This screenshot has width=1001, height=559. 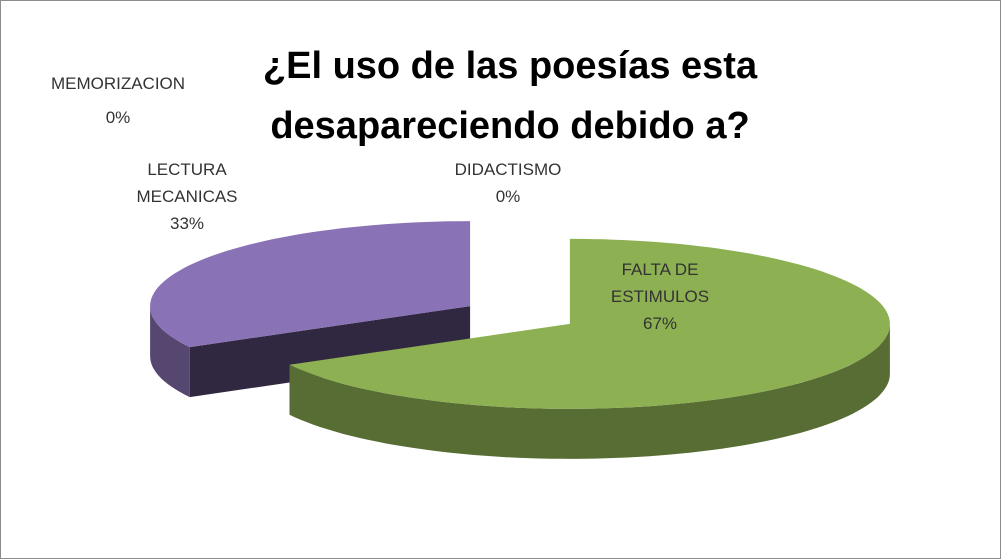 I want to click on slice-side, so click(x=330, y=352).